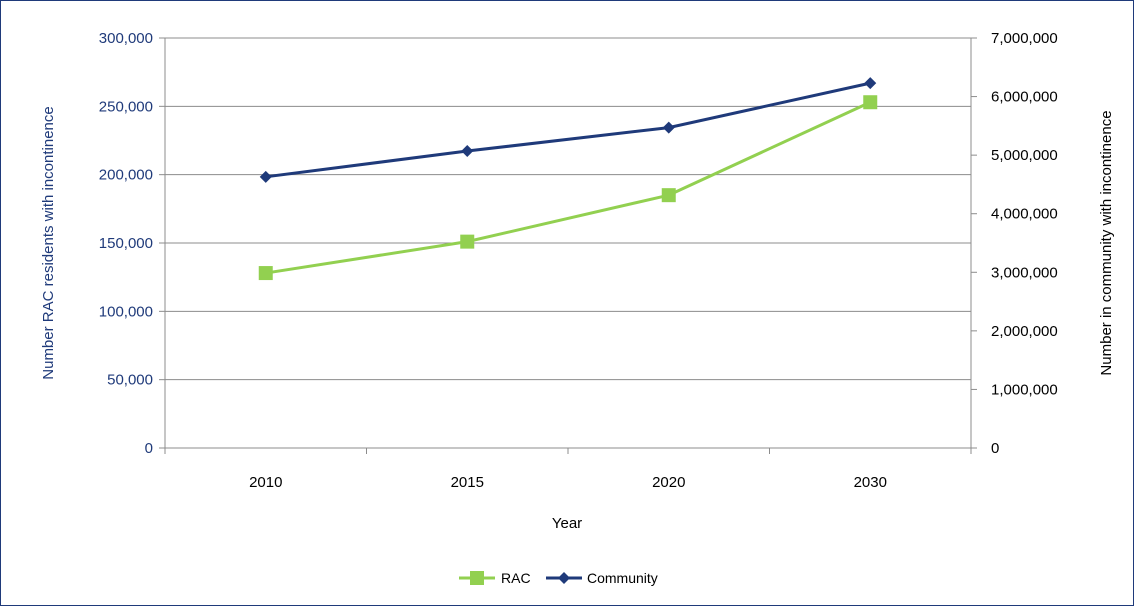 The image size is (1134, 607). Describe the element at coordinates (1024, 272) in the screenshot. I see `right-tick-label: 3,000,000` at that location.